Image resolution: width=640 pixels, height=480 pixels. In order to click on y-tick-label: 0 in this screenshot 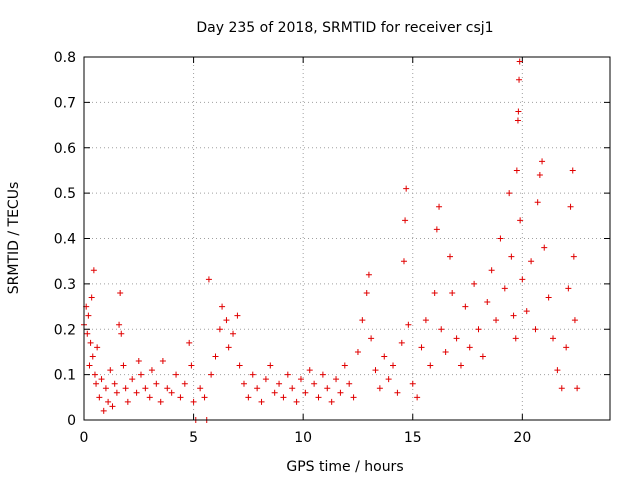, I will do `click(71, 421)`.